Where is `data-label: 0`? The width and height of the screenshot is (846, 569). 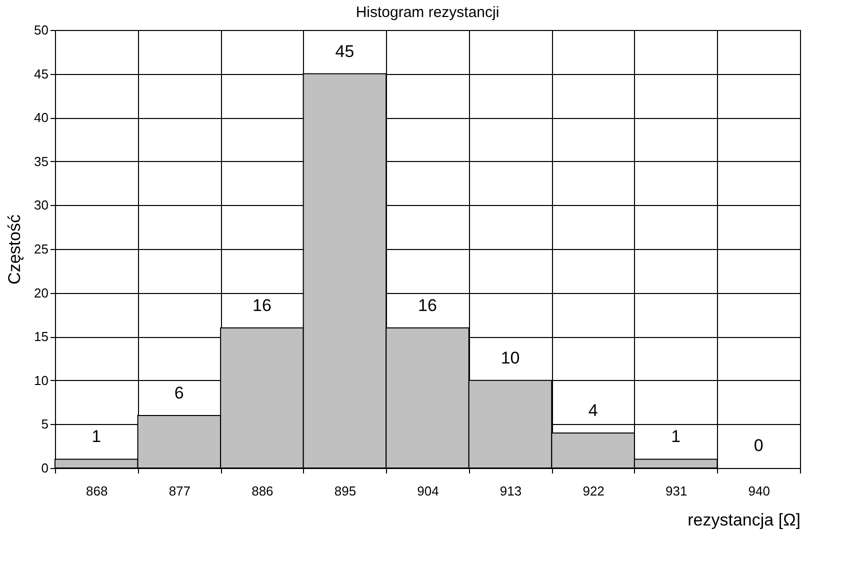
data-label: 0 is located at coordinates (759, 445).